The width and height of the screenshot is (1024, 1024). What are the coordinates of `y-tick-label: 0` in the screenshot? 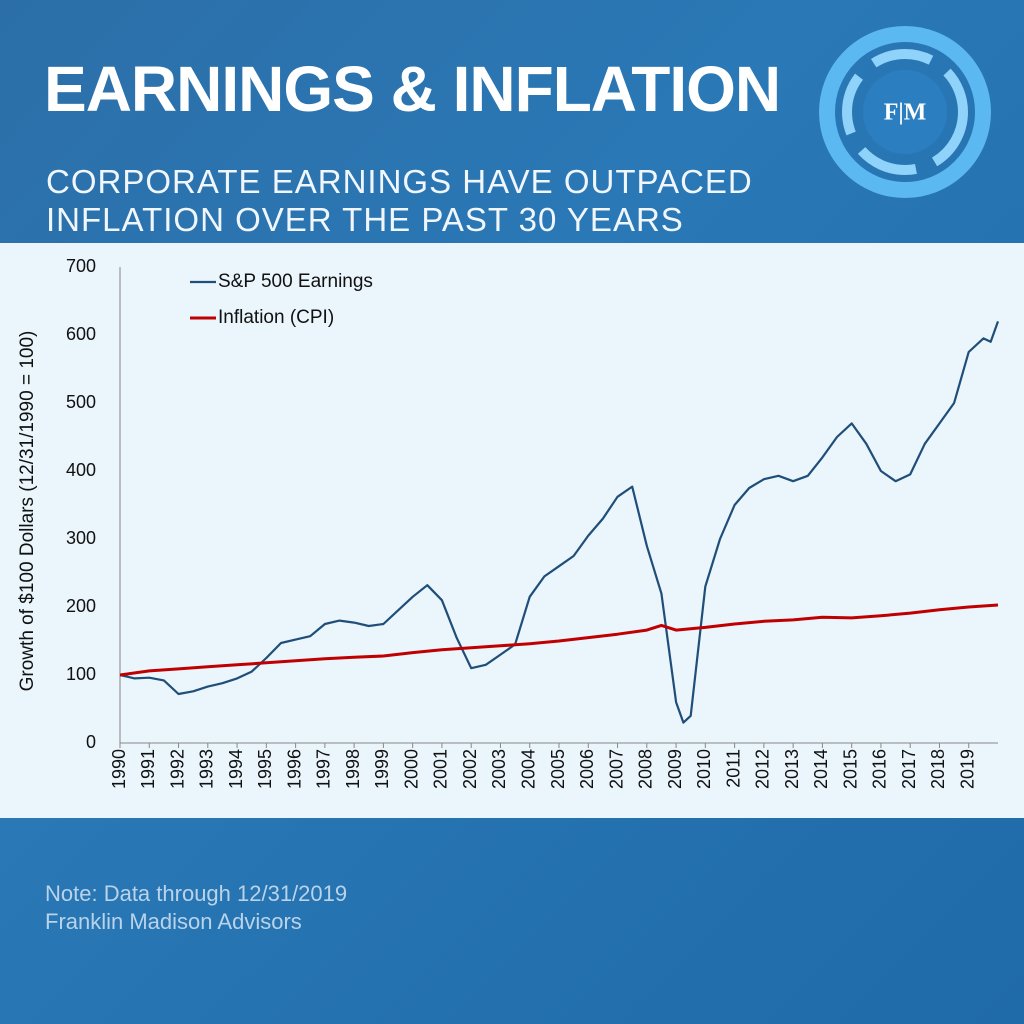 It's located at (91, 742).